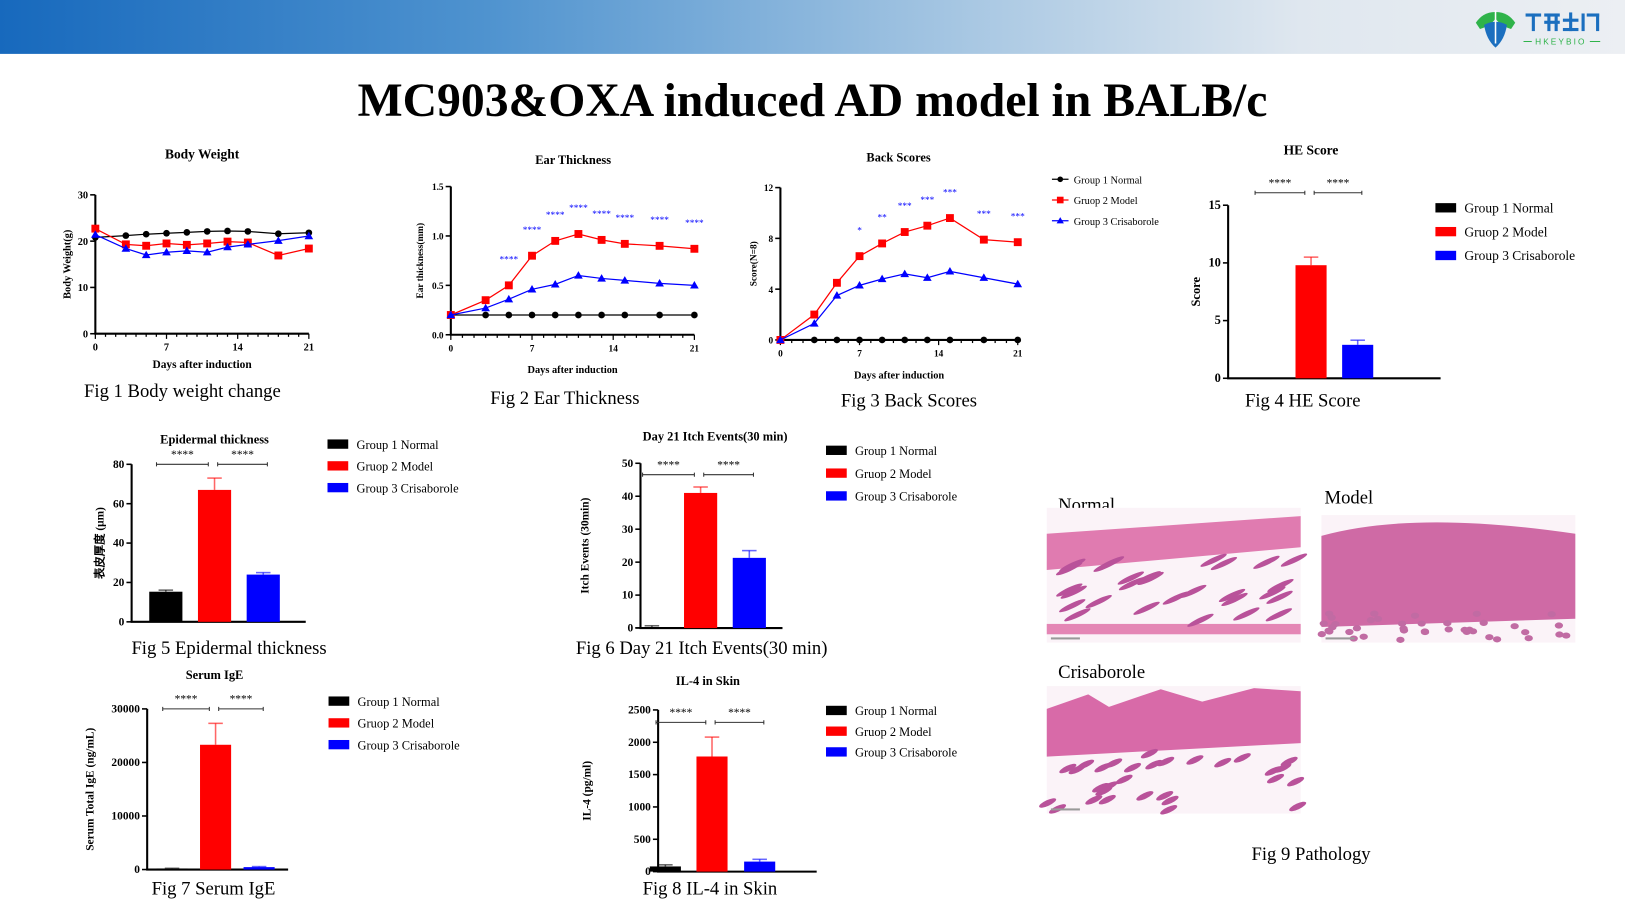 Image resolution: width=1625 pixels, height=906 pixels. I want to click on chart-title: Serum IgE, so click(215, 675).